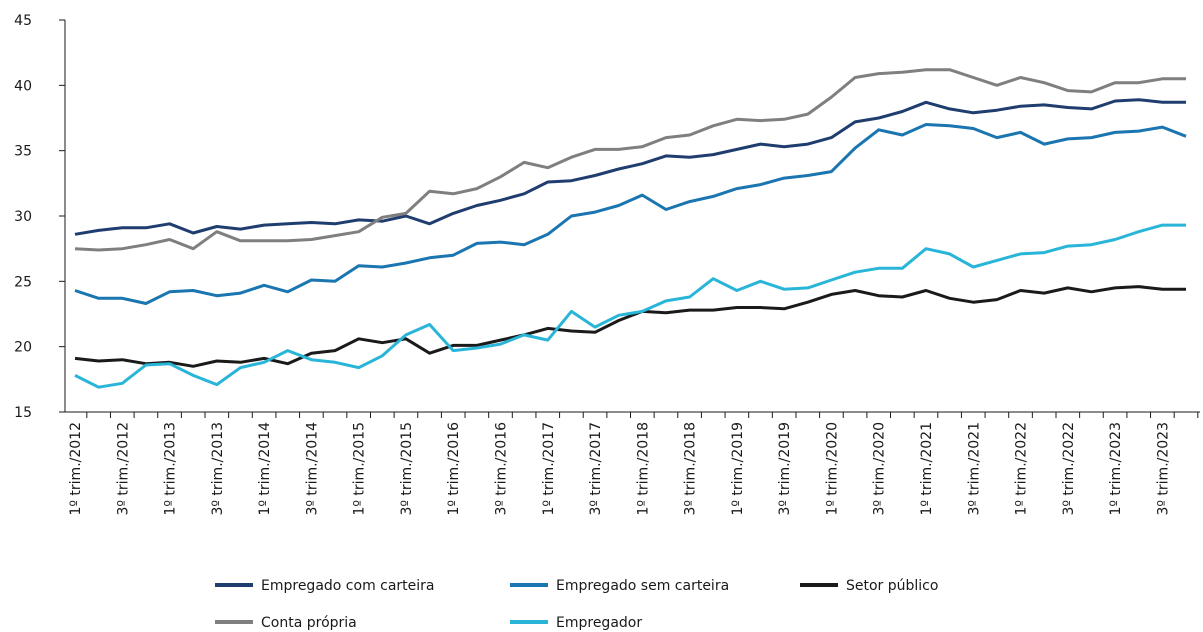 The image size is (1203, 632). What do you see at coordinates (1022, 469) in the screenshot?
I see `x-tick-label: 1º trim./2022` at bounding box center [1022, 469].